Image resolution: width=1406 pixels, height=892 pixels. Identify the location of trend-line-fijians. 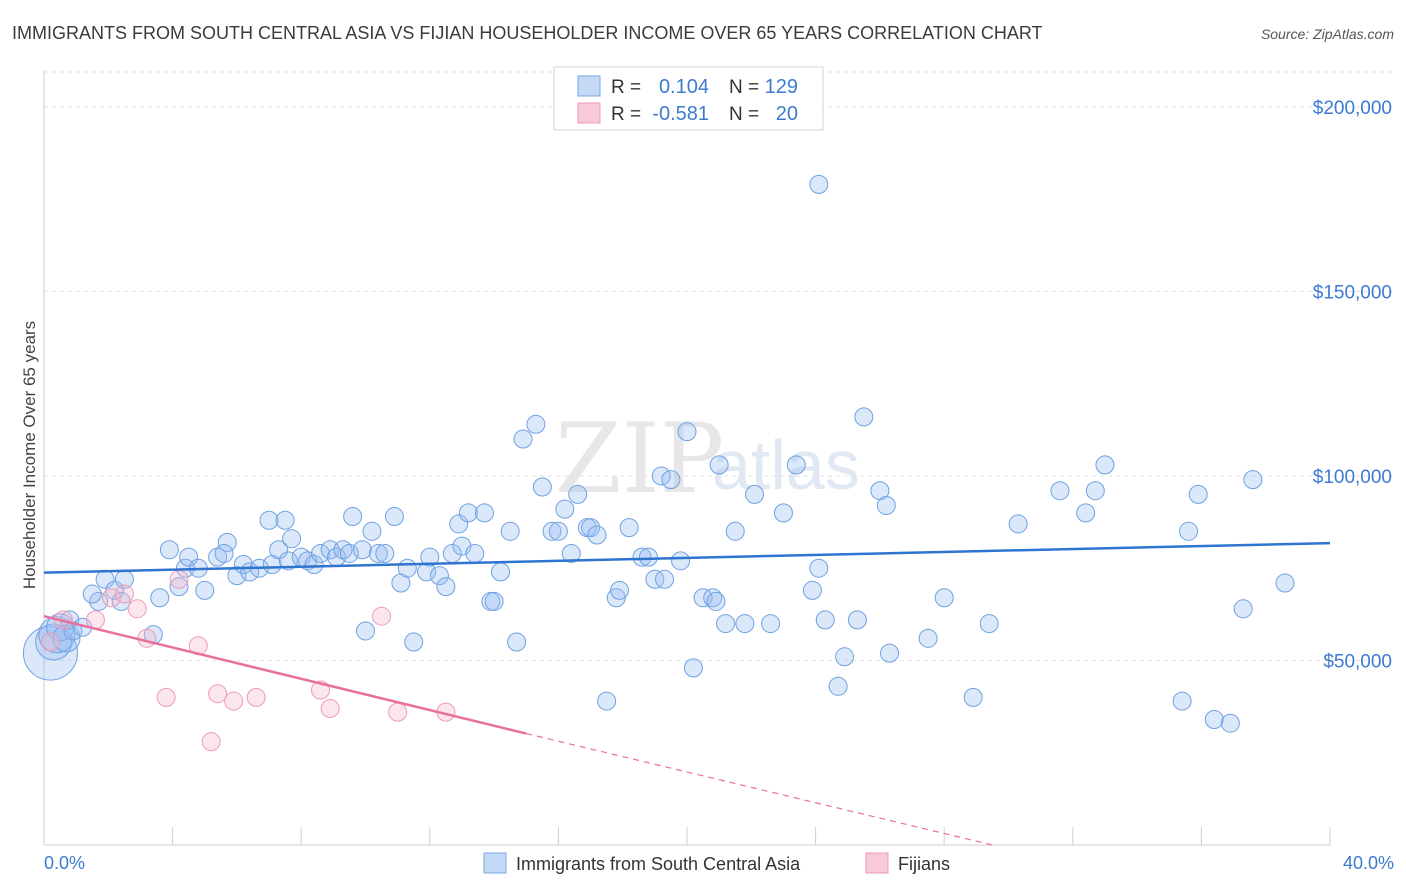
(285, 674).